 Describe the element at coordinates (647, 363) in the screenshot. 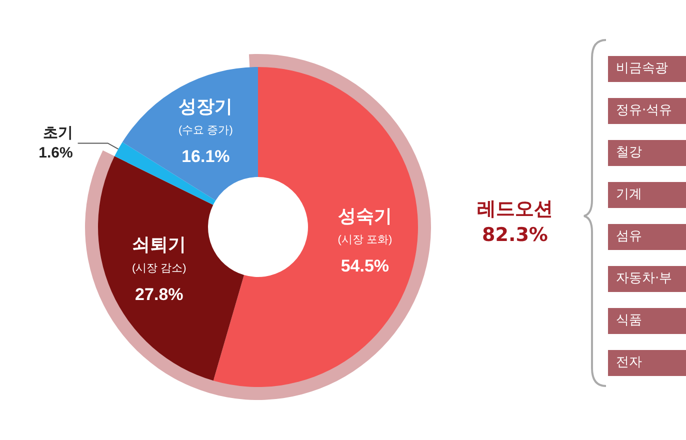

I see `text: 전자` at that location.